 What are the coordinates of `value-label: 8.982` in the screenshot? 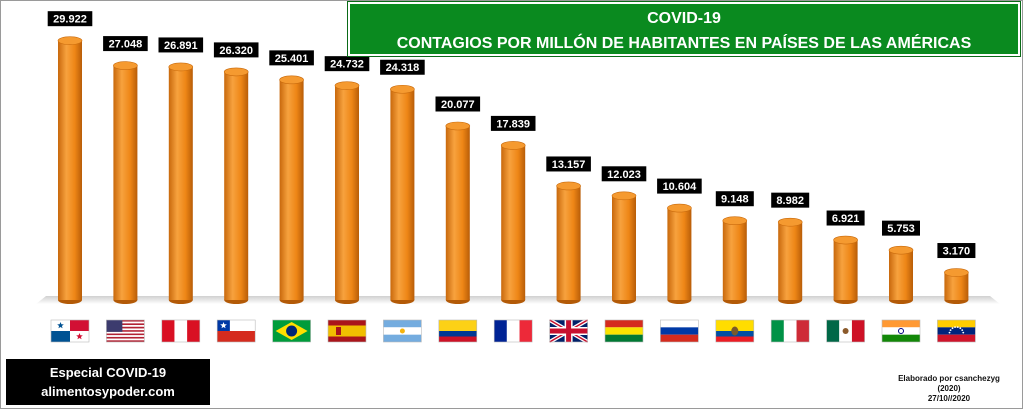 It's located at (790, 200).